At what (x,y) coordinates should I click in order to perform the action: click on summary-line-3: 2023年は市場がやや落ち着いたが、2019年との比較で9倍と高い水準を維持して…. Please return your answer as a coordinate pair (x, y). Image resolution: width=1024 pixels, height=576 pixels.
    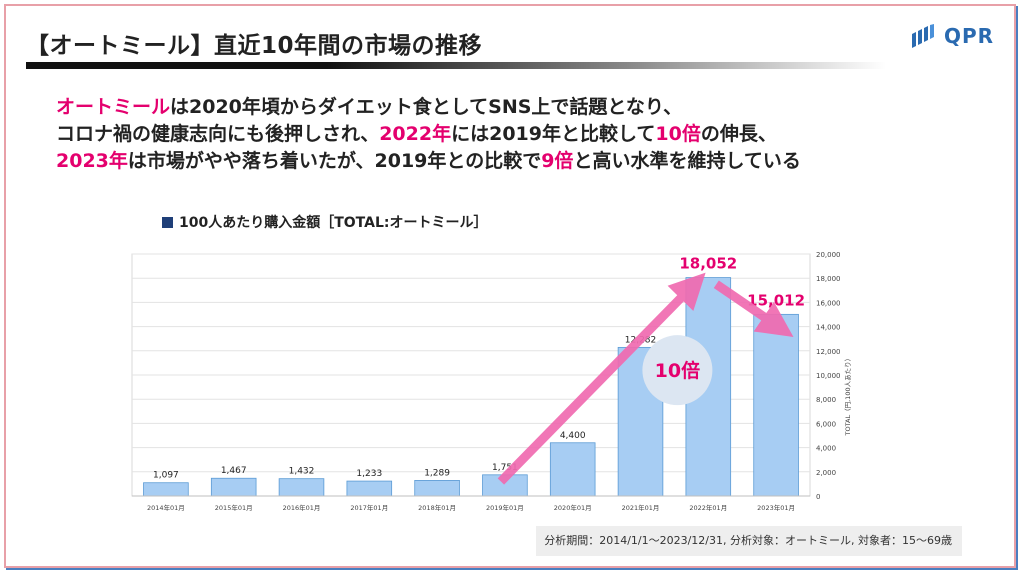
    Looking at the image, I should click on (428, 161).